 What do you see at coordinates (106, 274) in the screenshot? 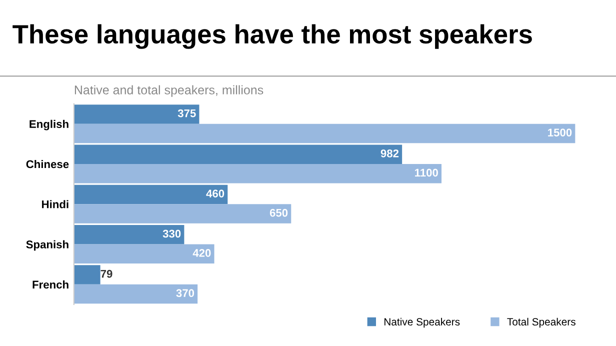
I see `data-label: 79` at bounding box center [106, 274].